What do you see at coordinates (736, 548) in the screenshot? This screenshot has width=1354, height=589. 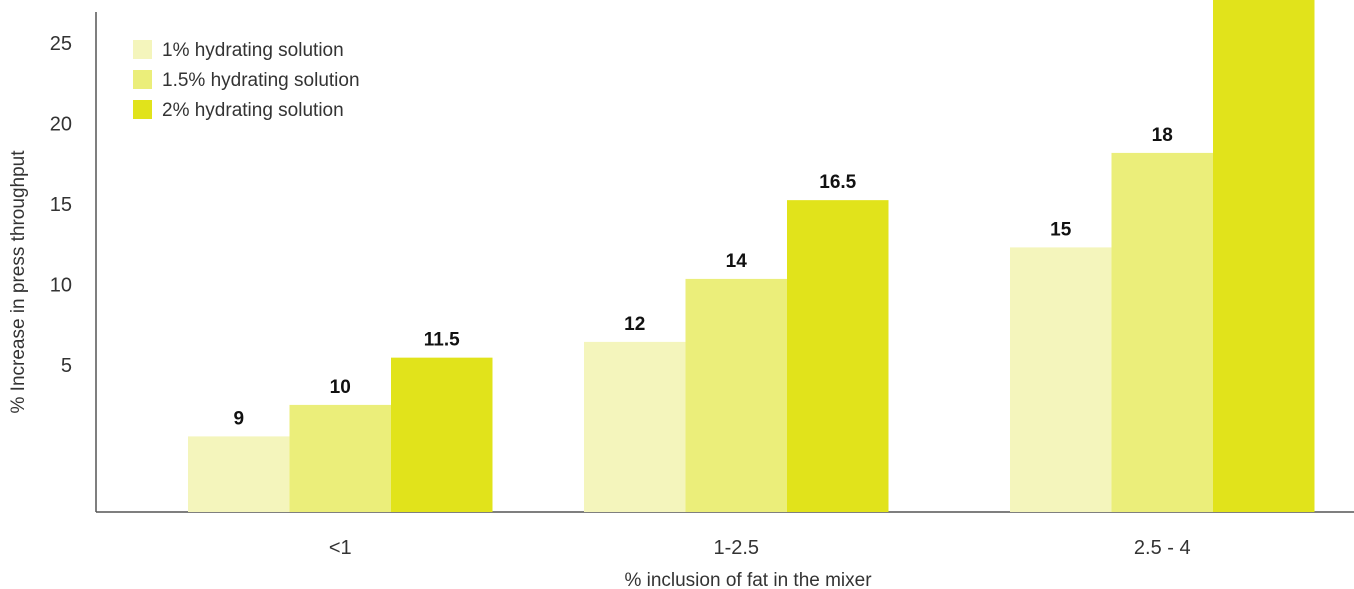 I see `x-tick-label: 1-2.5` at bounding box center [736, 548].